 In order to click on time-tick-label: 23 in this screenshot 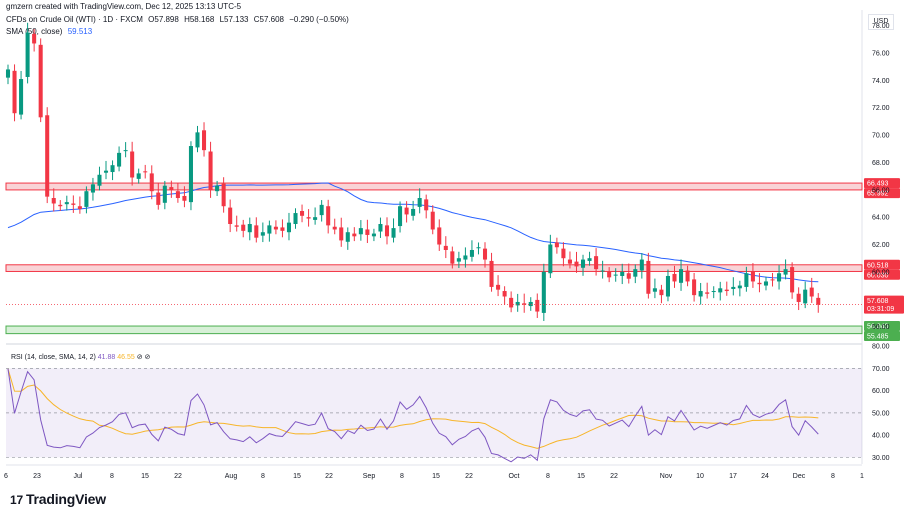, I will do `click(37, 476)`.